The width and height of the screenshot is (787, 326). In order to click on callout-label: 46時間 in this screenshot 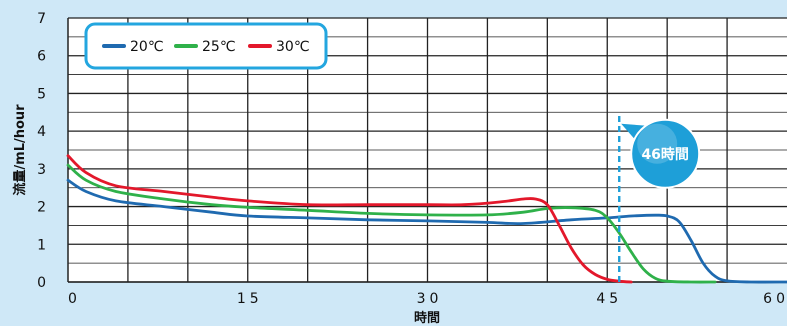, I will do `click(664, 154)`.